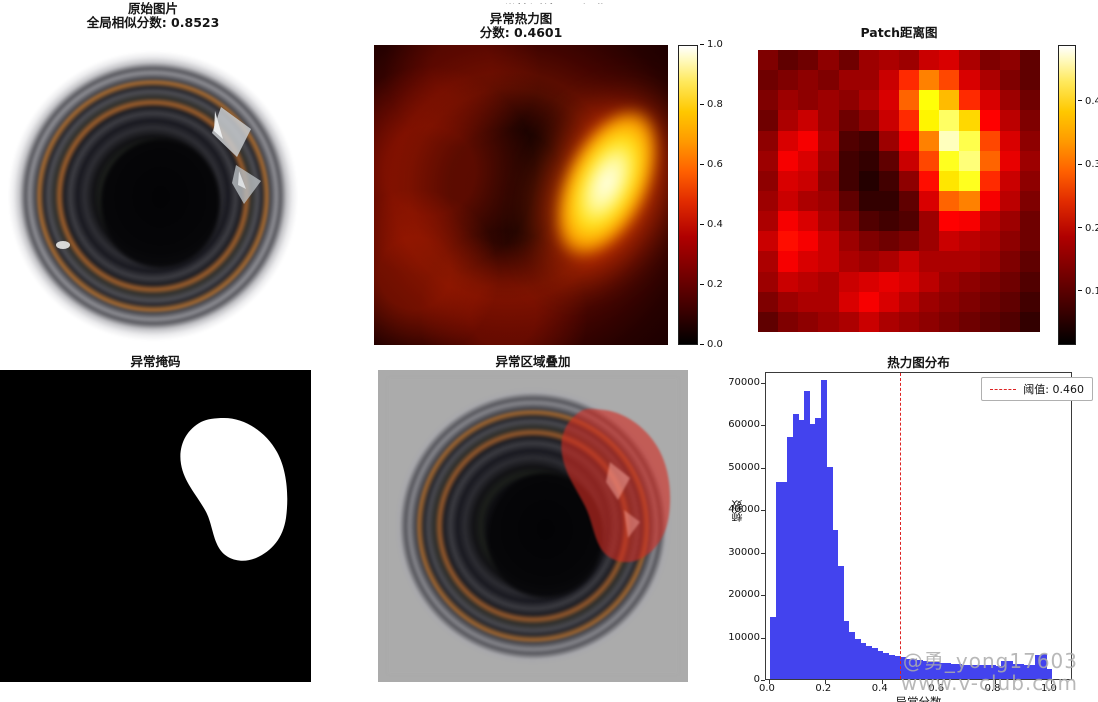  What do you see at coordinates (989, 683) in the screenshot?
I see `watermark-line2: www.v-club.com` at bounding box center [989, 683].